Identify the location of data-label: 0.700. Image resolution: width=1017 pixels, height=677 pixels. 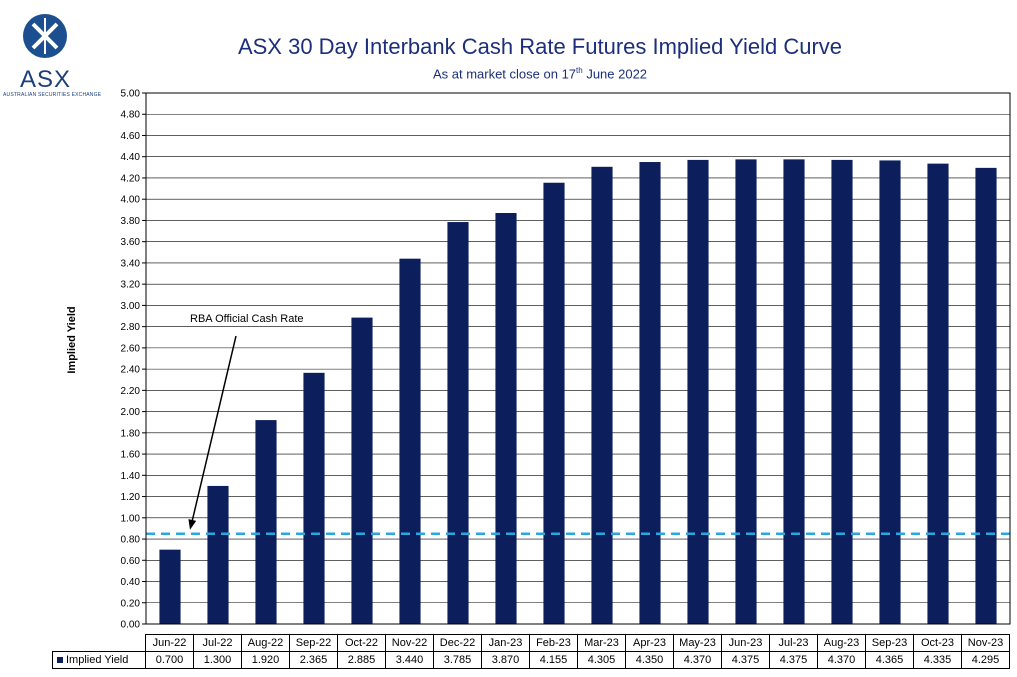
(169, 660).